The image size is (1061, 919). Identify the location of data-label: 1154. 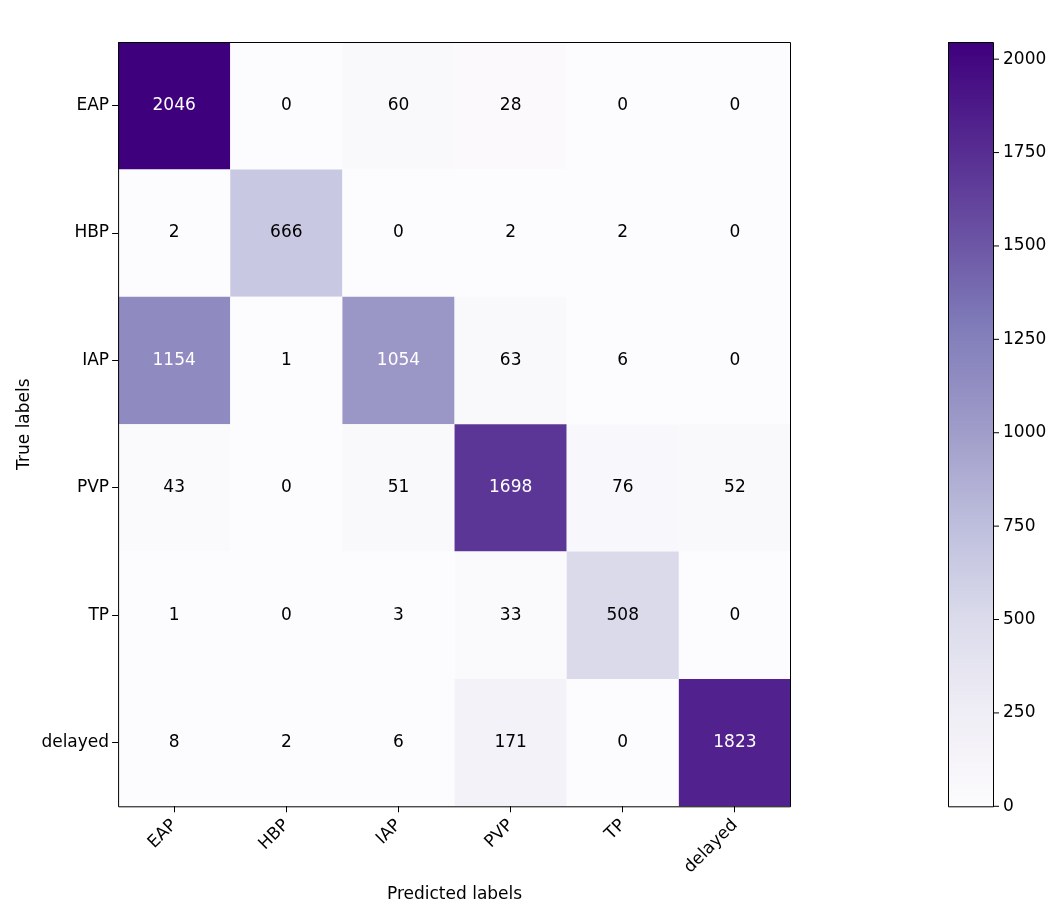
(174, 358).